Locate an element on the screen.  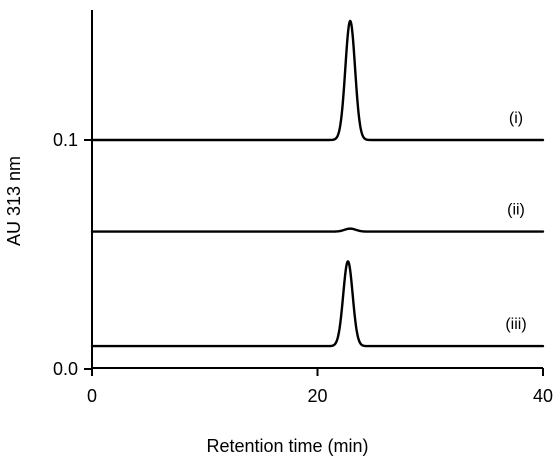
x-tick-label: 40 is located at coordinates (543, 396).